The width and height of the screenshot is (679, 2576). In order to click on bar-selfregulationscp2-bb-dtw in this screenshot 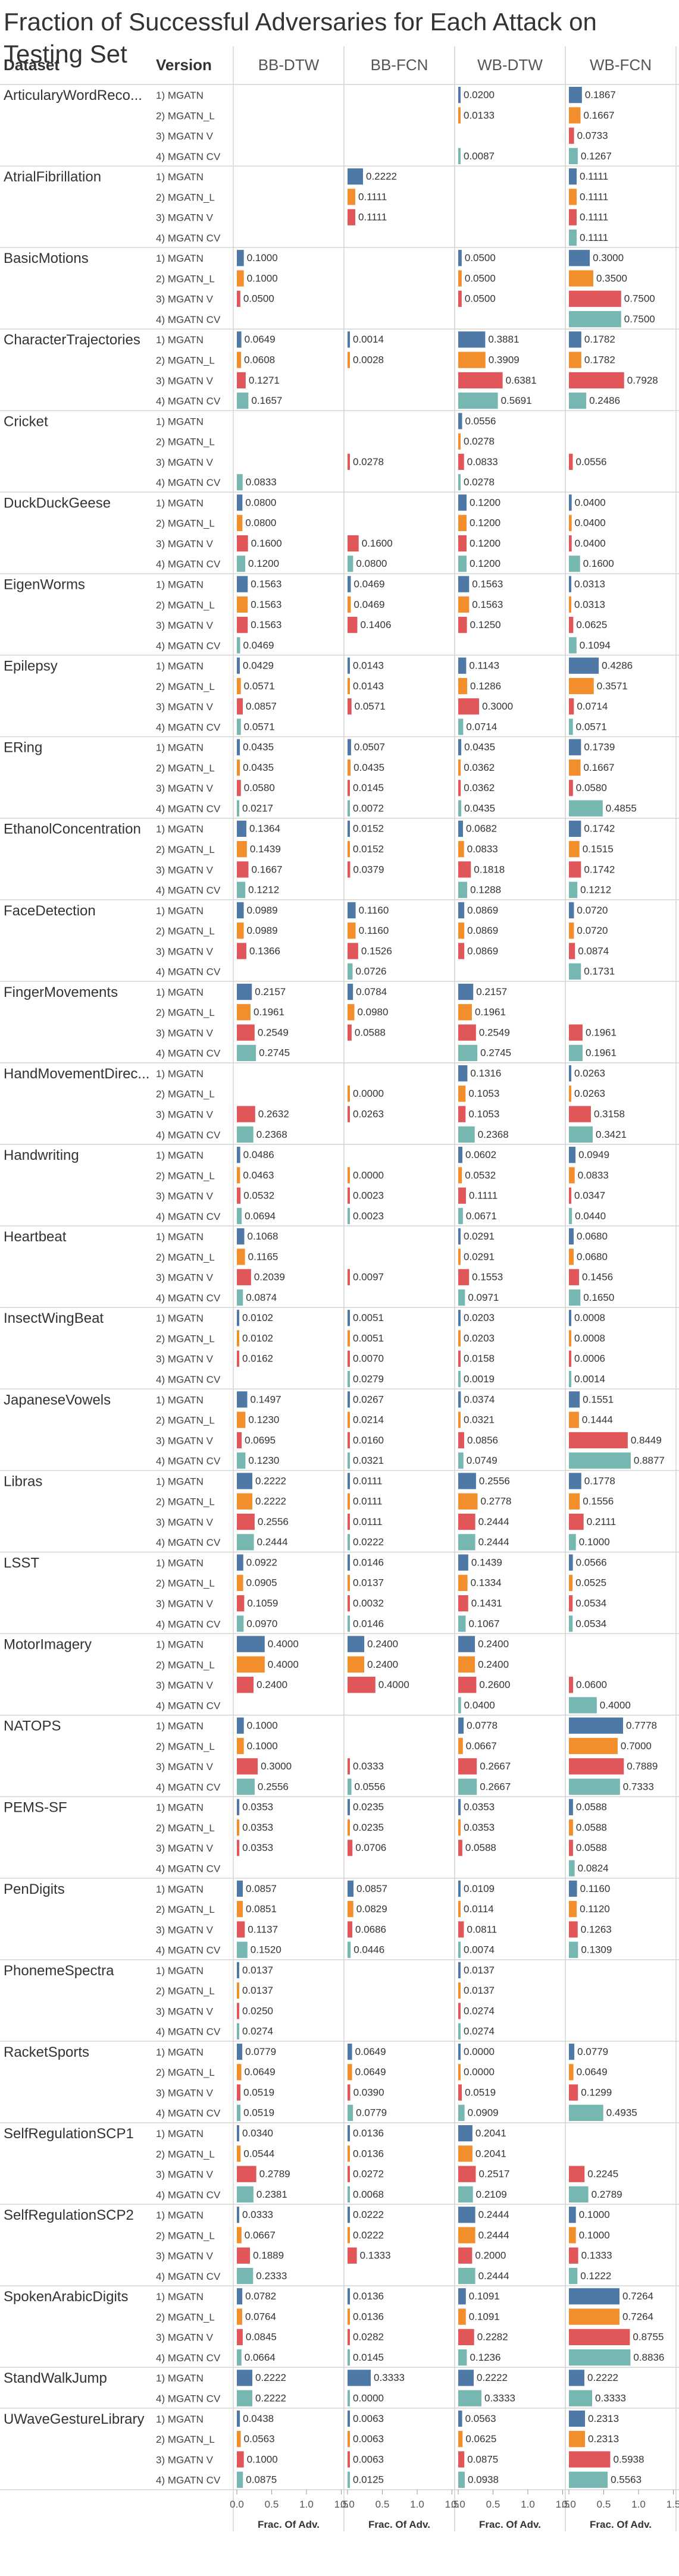, I will do `click(245, 2276)`.